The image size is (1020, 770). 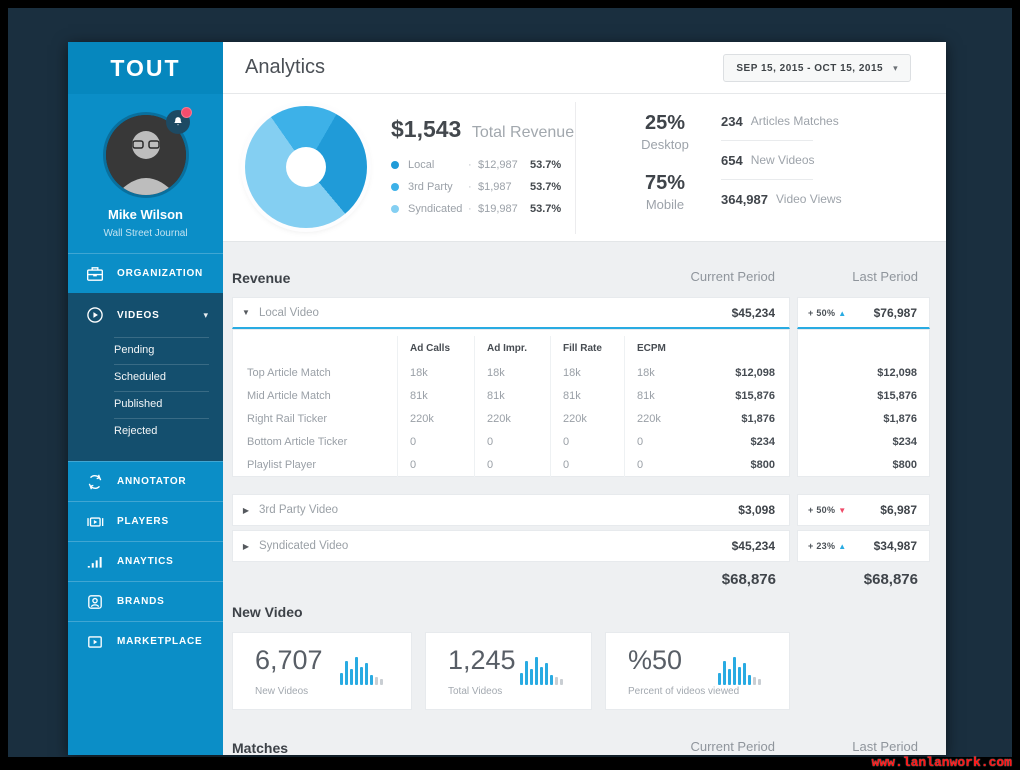 What do you see at coordinates (511, 313) in the screenshot?
I see `revenue-row-local-video: ▼ Local Video $45,234` at bounding box center [511, 313].